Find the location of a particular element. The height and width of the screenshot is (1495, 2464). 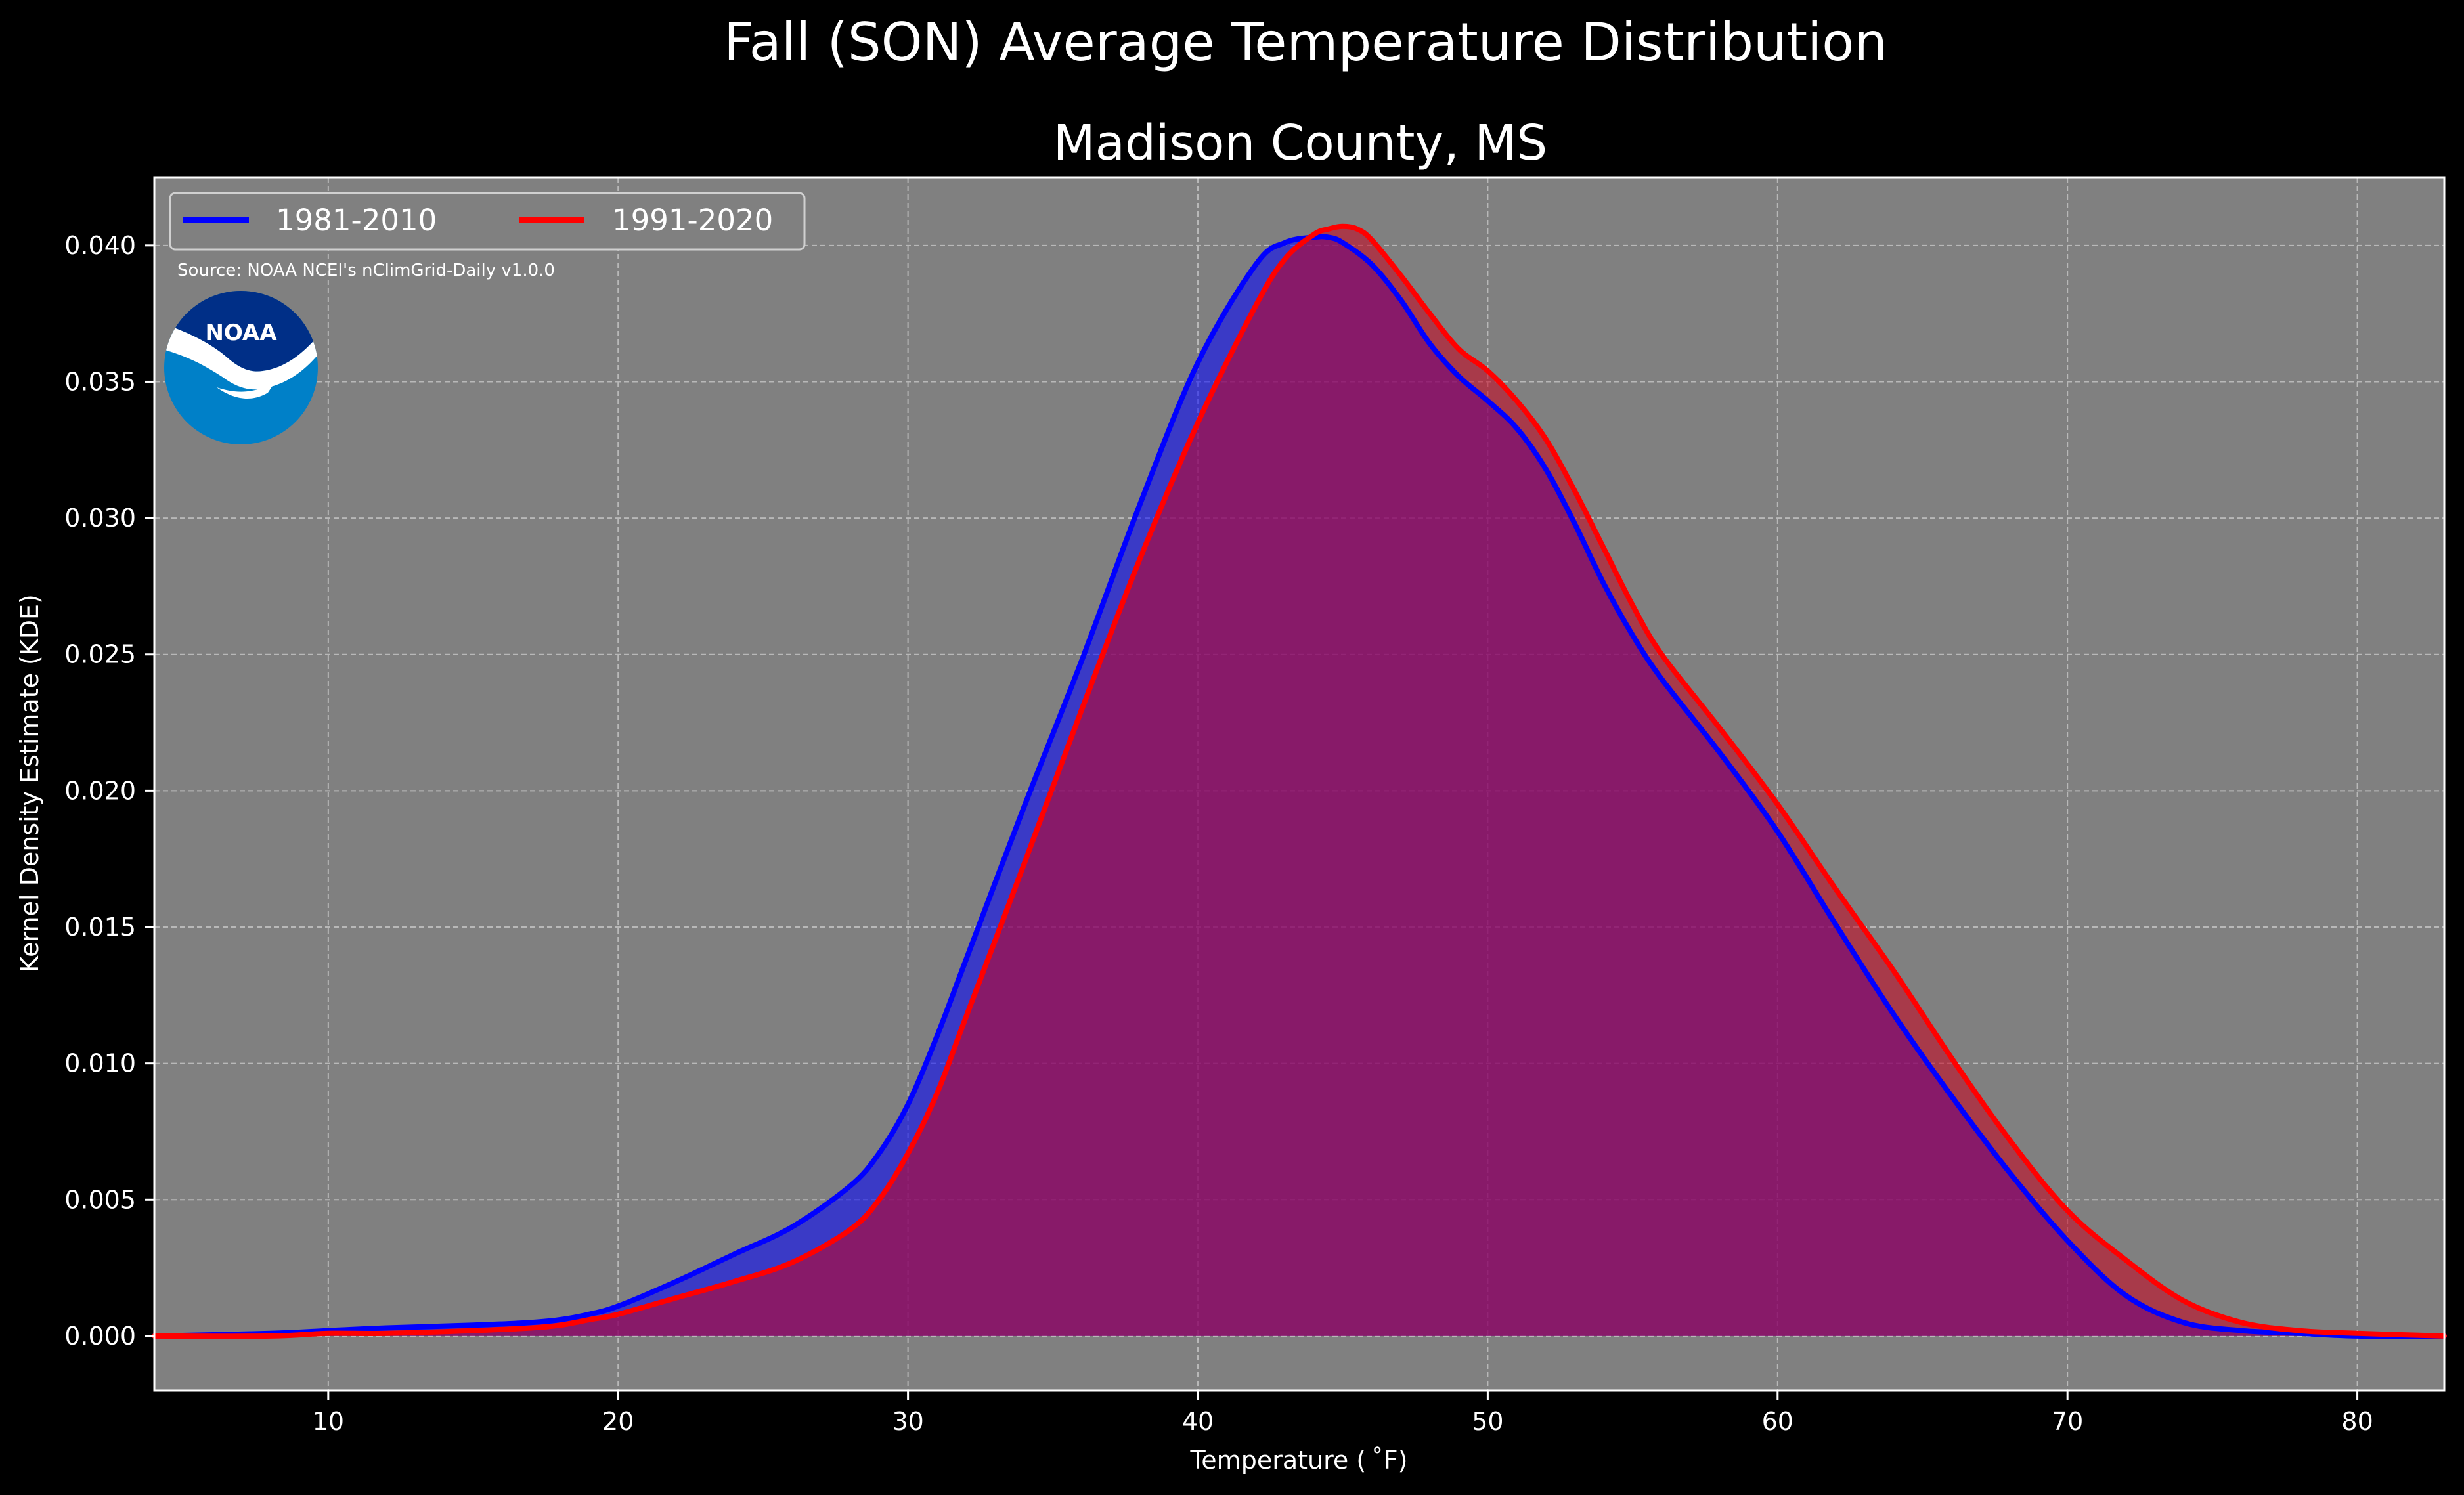

y-tick-label-1: 0.005 is located at coordinates (100, 1199).